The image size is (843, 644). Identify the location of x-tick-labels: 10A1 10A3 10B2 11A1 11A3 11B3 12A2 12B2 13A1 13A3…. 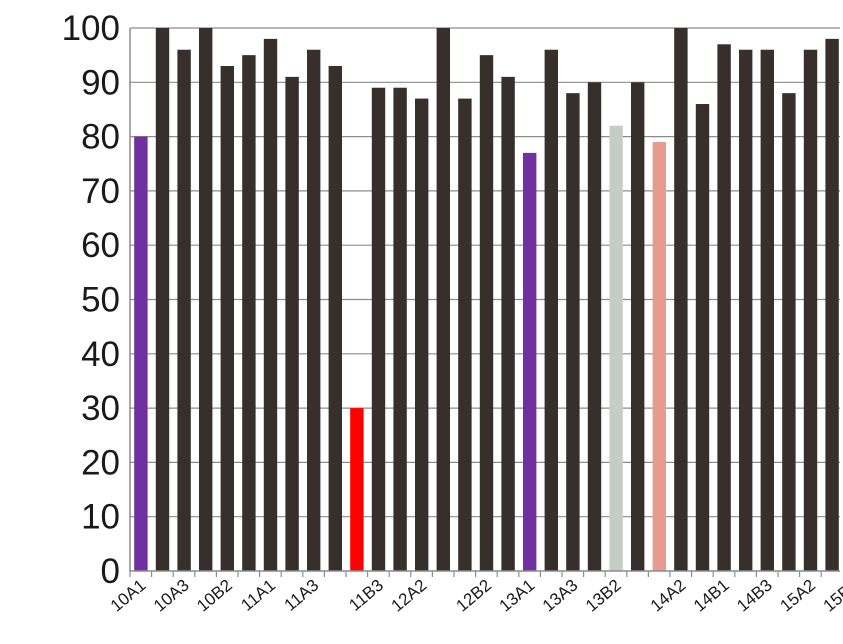
(475, 596).